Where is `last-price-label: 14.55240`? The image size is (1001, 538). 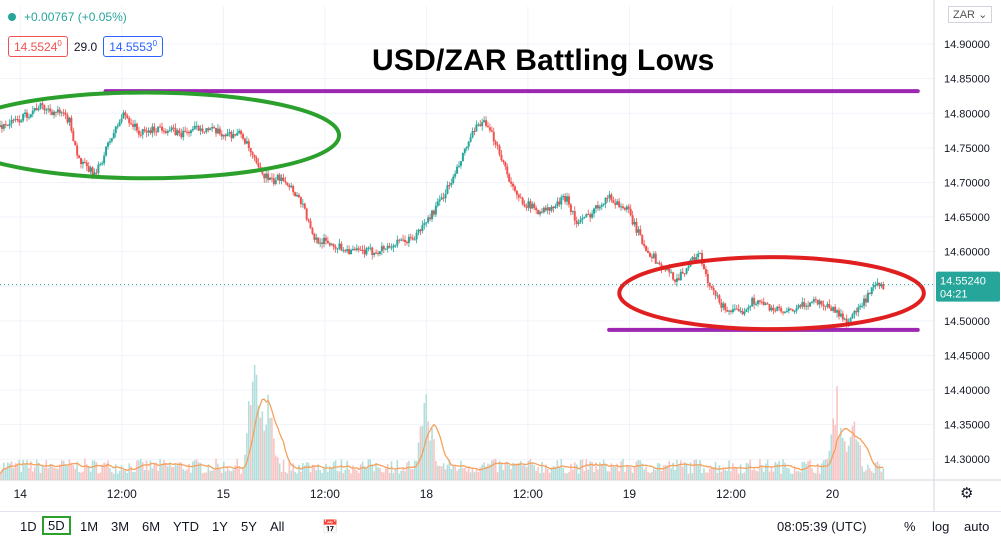
last-price-label: 14.55240 is located at coordinates (963, 282).